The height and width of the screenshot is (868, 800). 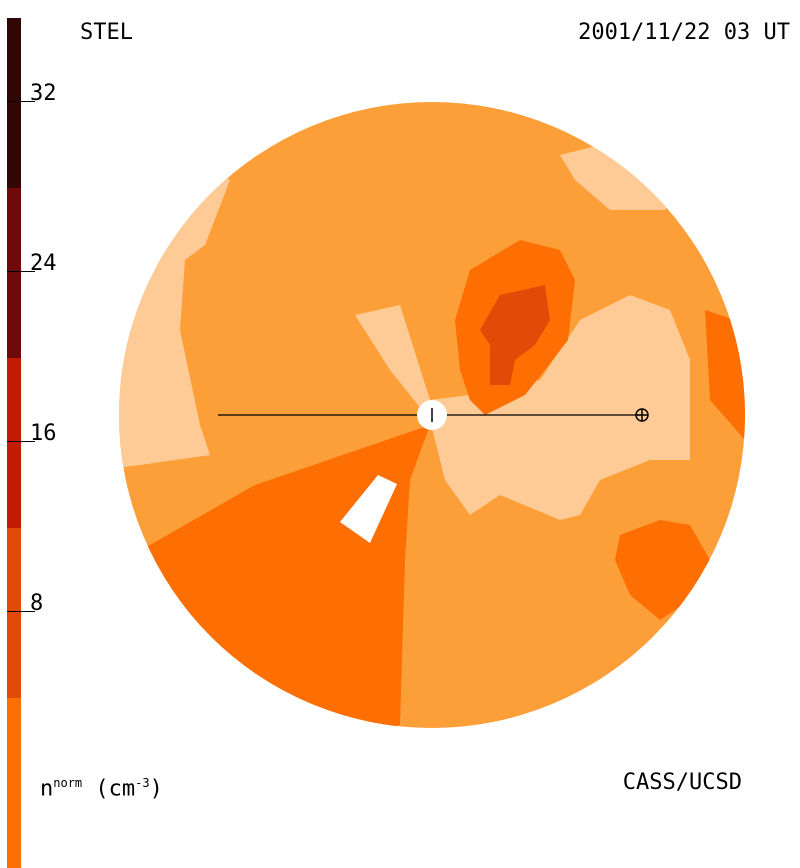 I want to click on units-paren: (cm, so click(x=115, y=789).